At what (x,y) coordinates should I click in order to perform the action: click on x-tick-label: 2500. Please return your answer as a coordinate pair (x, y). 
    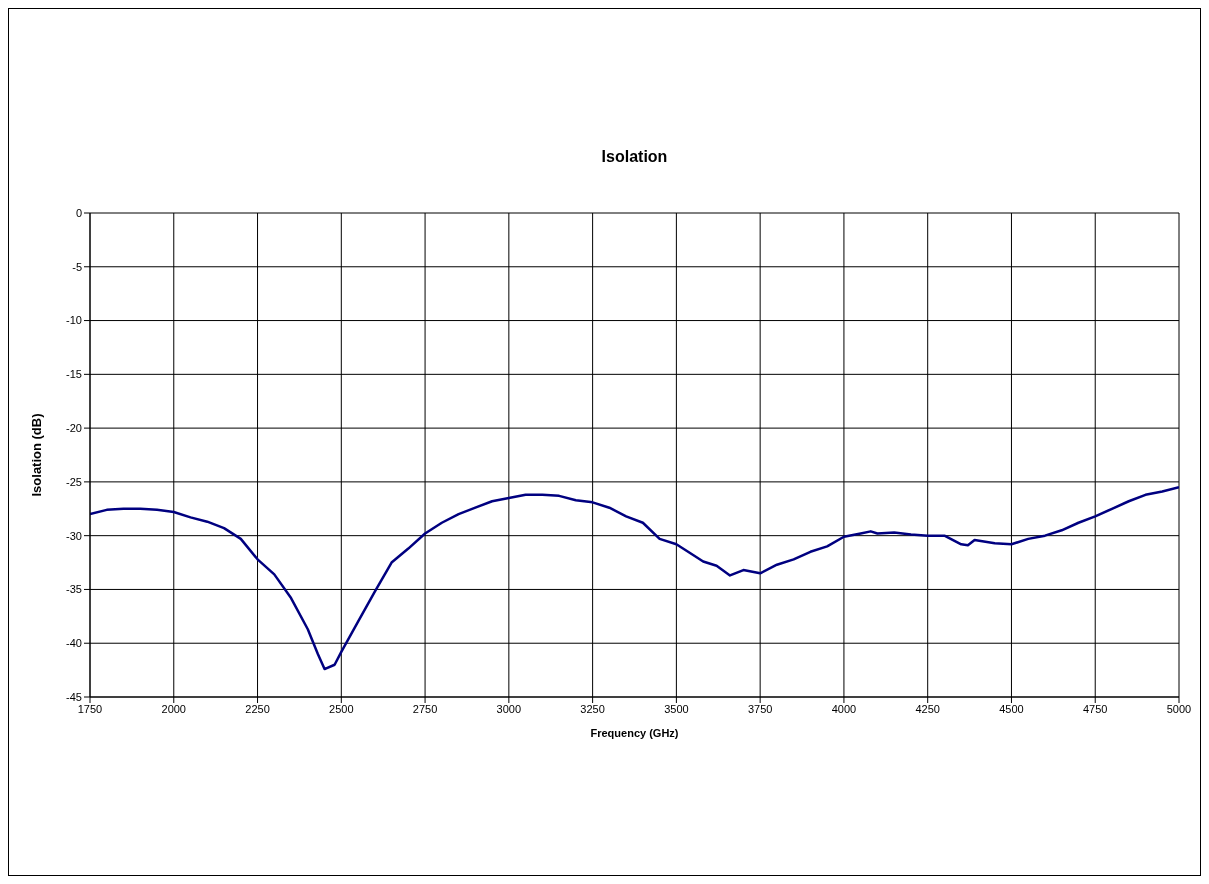
    Looking at the image, I should click on (341, 708).